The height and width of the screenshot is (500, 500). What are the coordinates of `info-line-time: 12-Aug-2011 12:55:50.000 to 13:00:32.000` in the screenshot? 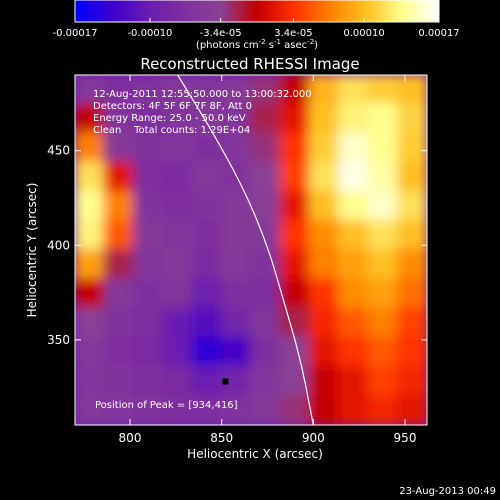 It's located at (202, 94).